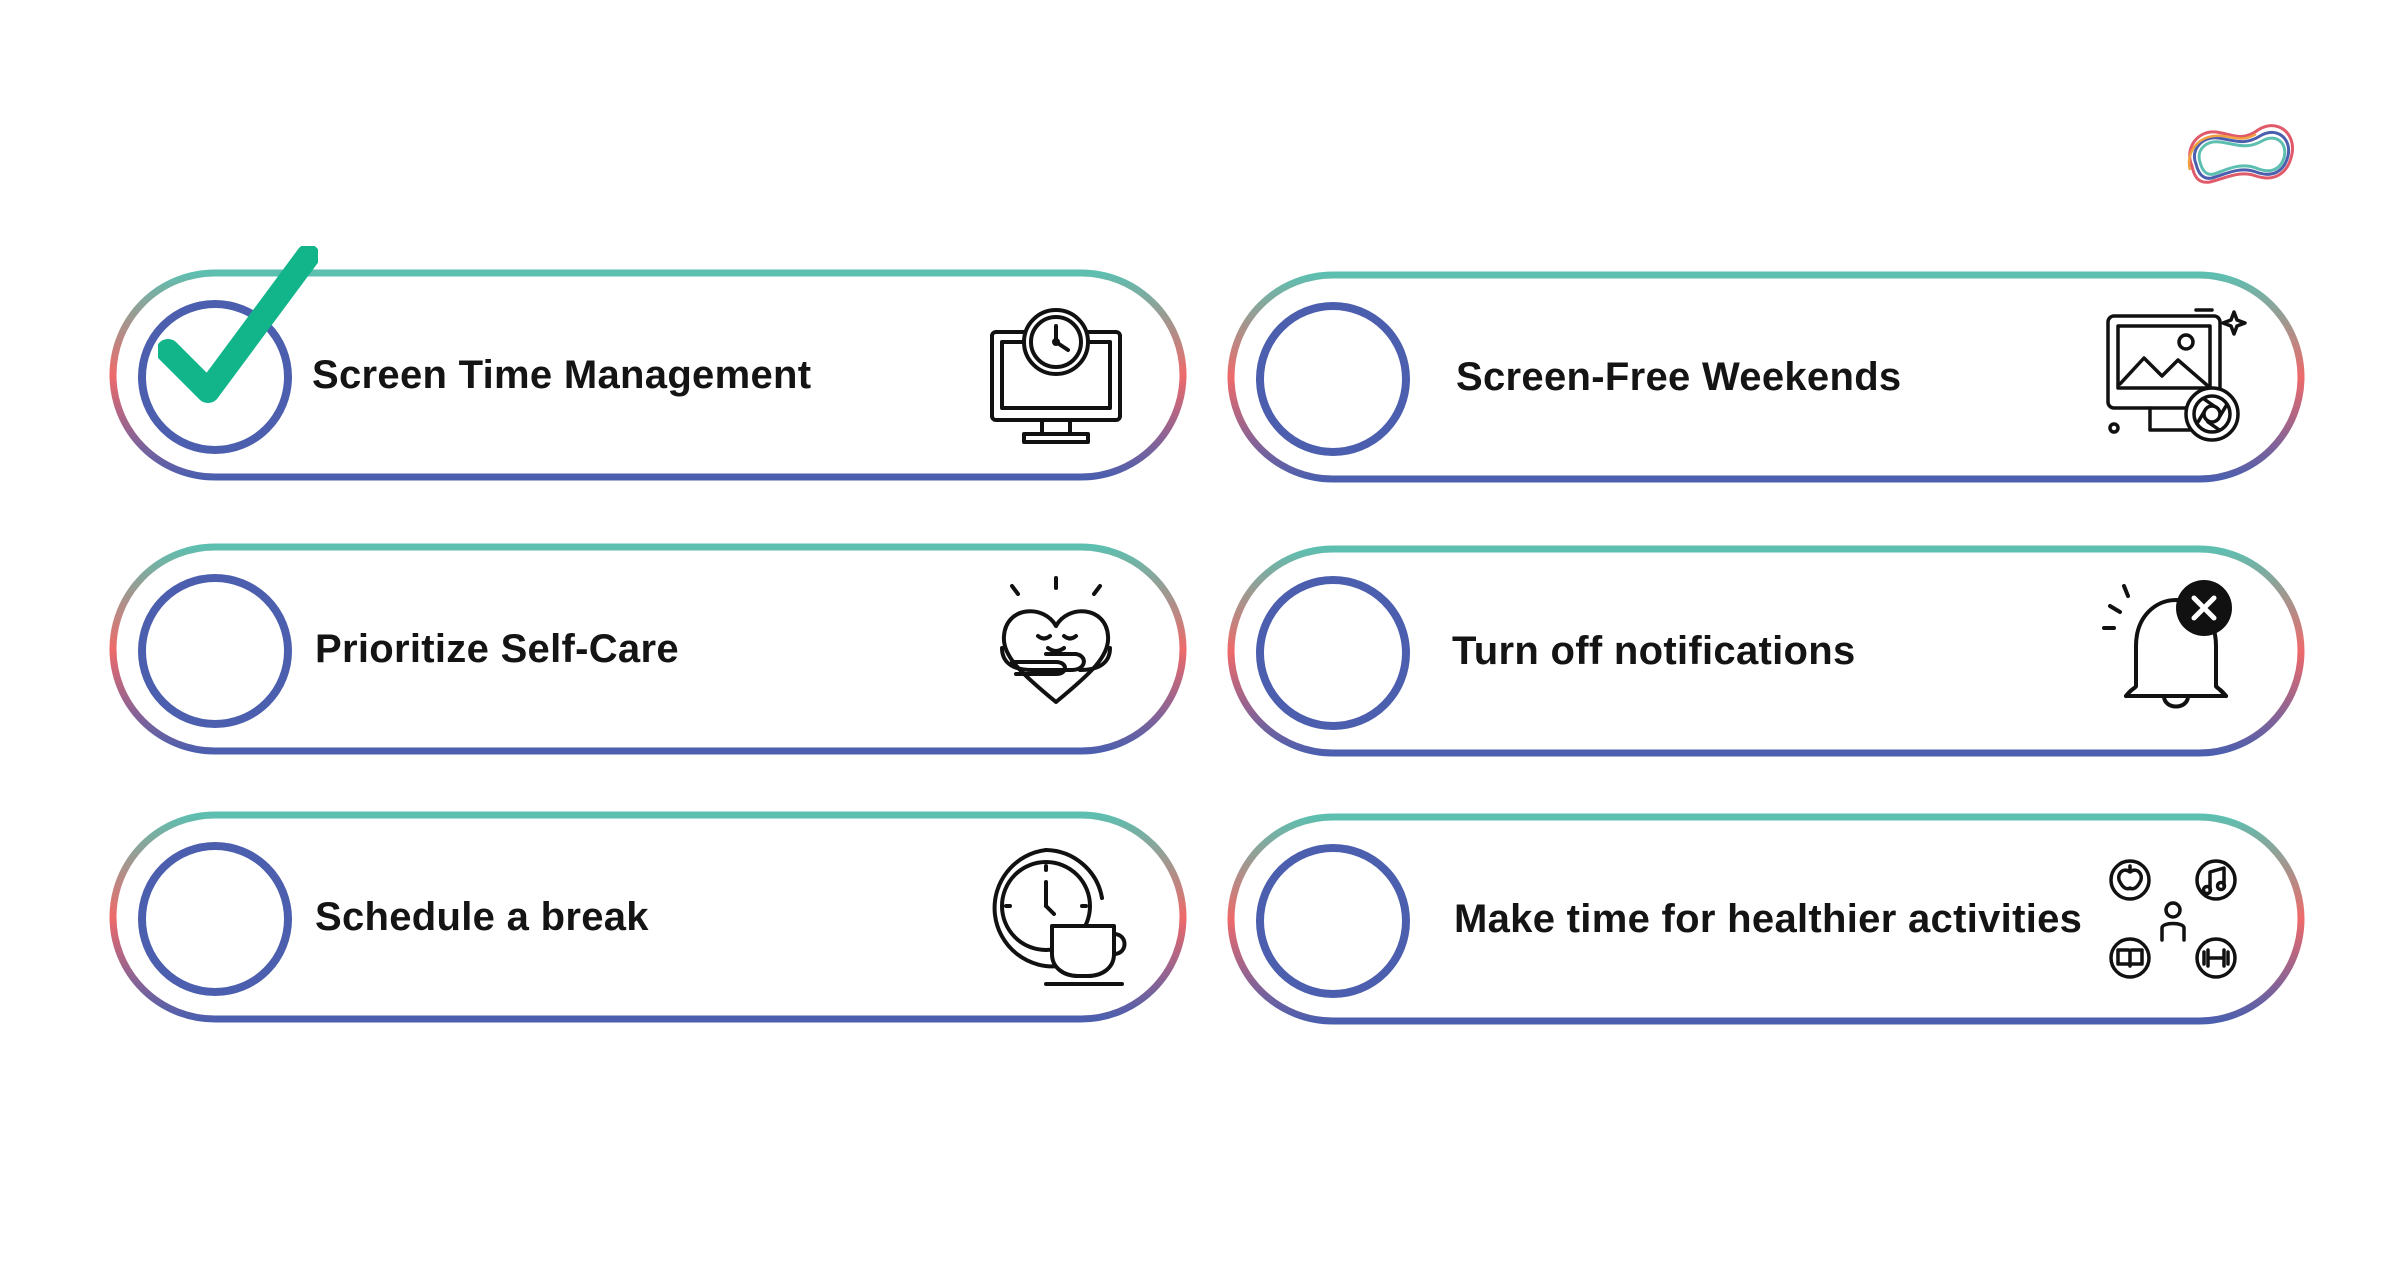 This screenshot has width=2400, height=1288. I want to click on item-label: Make time for healthier activities, so click(1768, 919).